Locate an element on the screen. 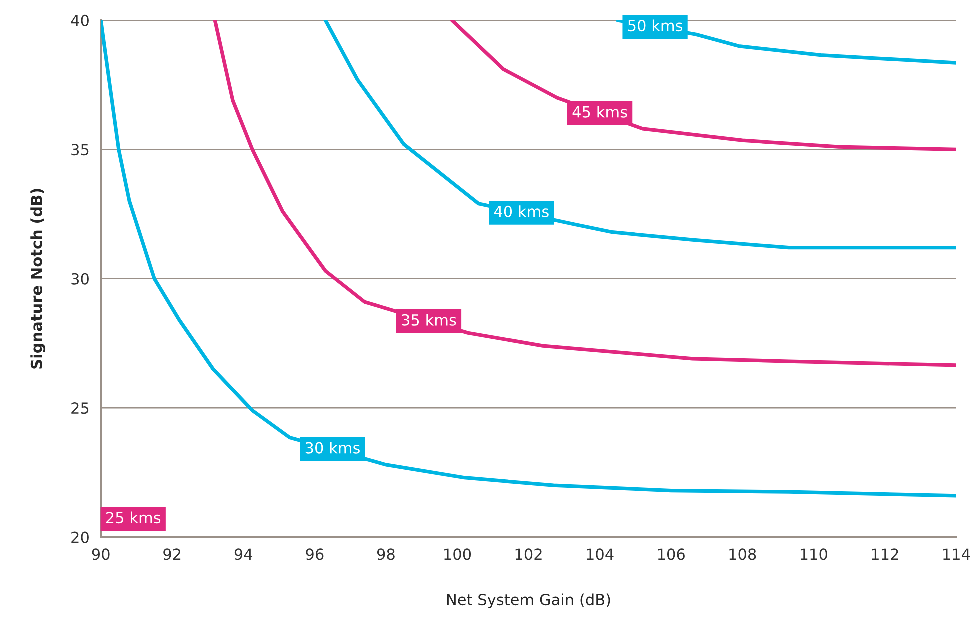  x-tick-label: 90 is located at coordinates (101, 554).